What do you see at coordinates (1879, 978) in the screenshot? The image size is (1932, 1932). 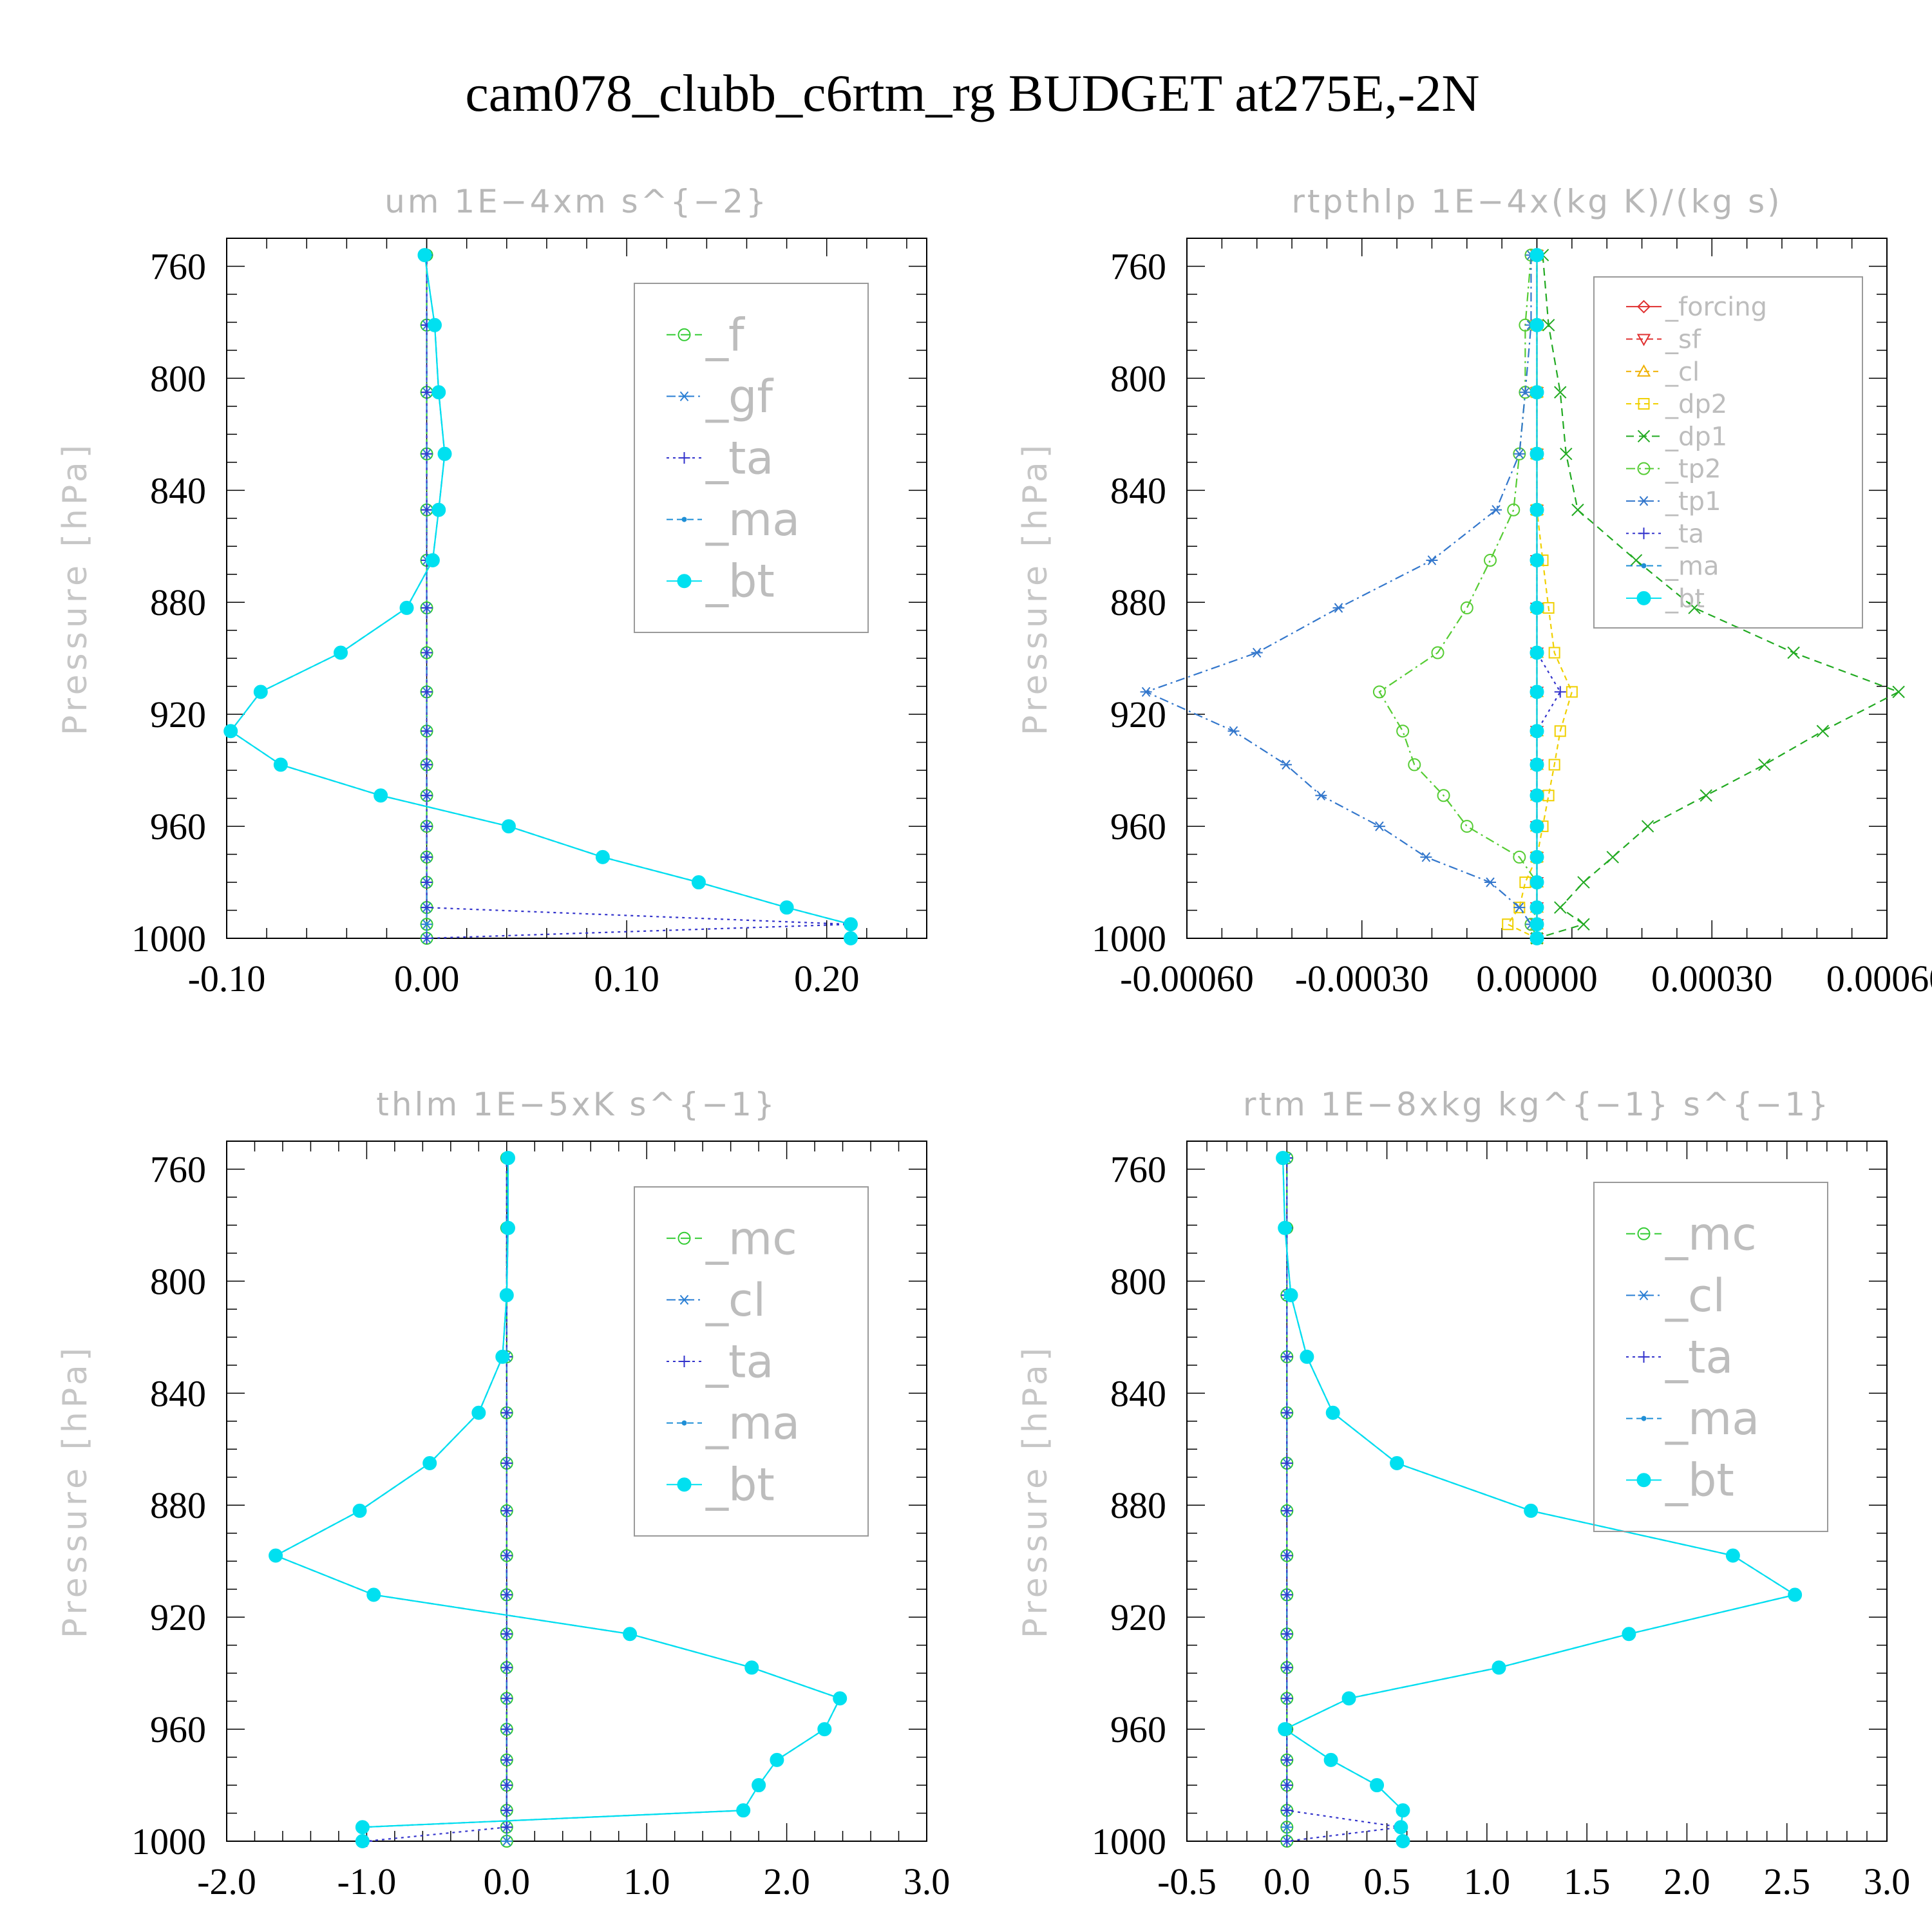 I see `x-tick-label: 0.00060` at bounding box center [1879, 978].